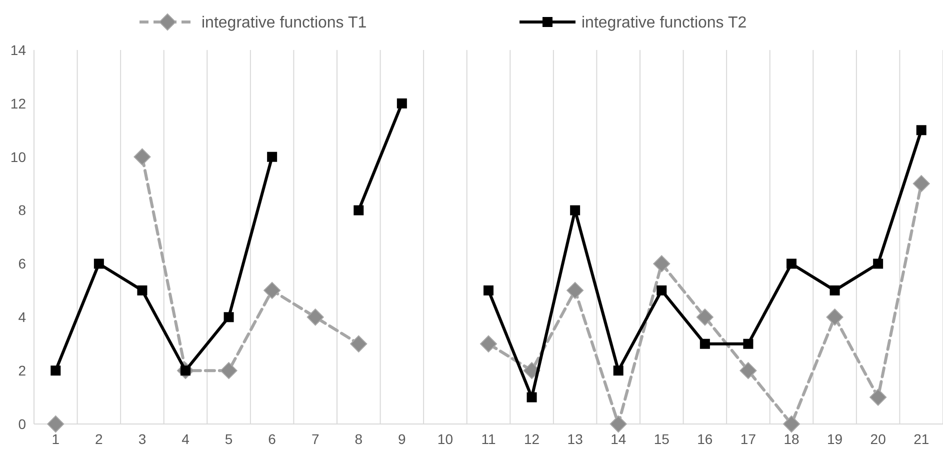 The width and height of the screenshot is (943, 451). Describe the element at coordinates (532, 439) in the screenshot. I see `x-tick-label: 12` at that location.